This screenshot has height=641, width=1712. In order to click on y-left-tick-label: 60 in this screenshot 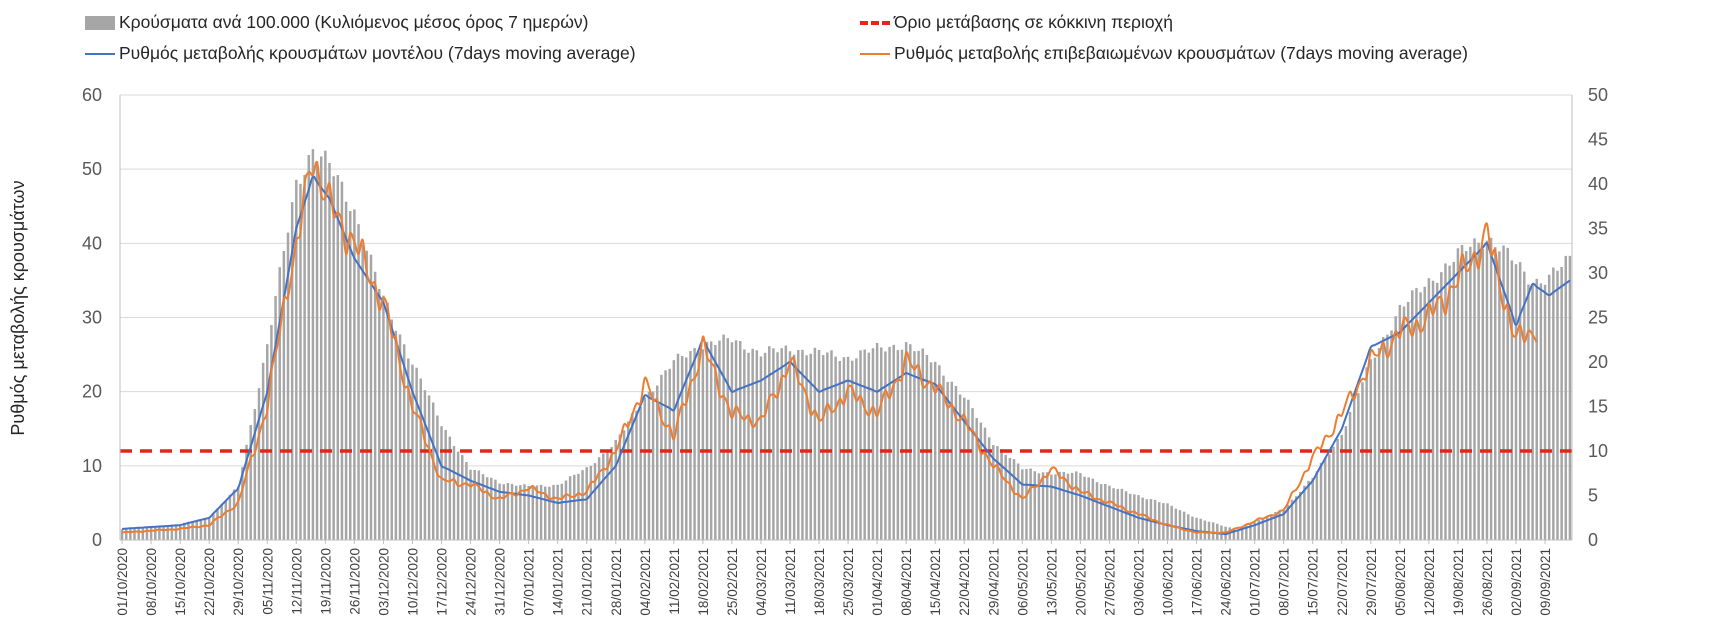, I will do `click(92, 95)`.